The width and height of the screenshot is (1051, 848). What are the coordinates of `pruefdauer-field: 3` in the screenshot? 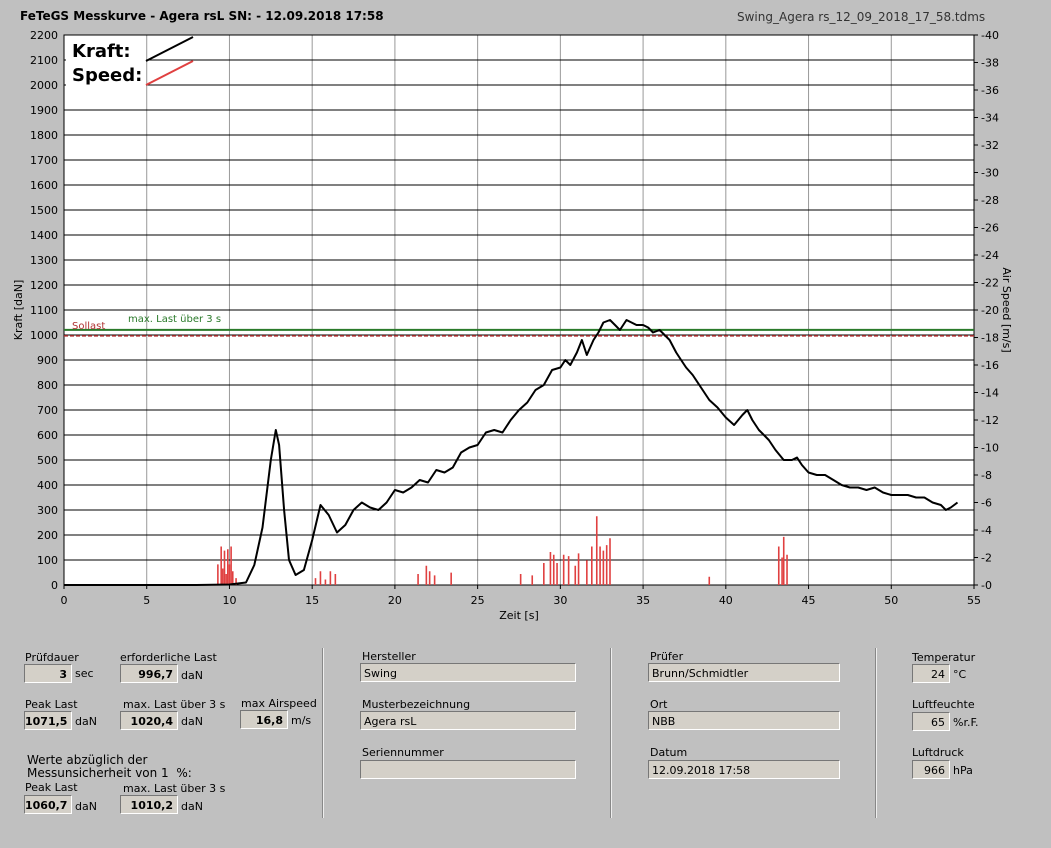 It's located at (48, 673).